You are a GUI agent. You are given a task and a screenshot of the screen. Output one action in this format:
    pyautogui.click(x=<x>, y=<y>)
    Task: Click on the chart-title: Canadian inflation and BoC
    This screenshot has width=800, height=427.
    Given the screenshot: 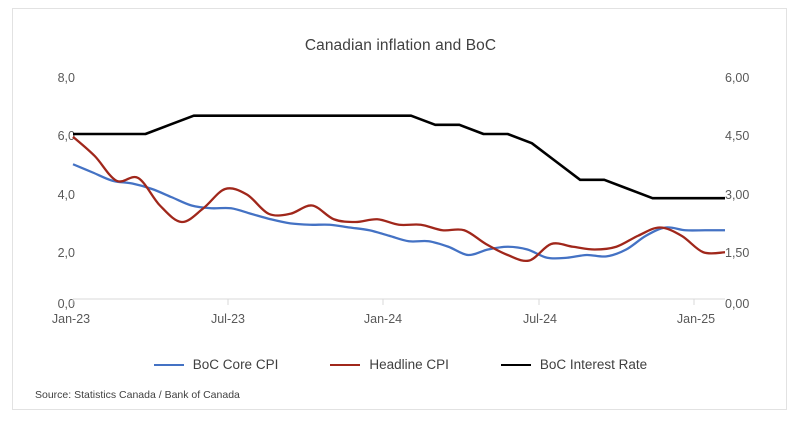 What is the action you would take?
    pyautogui.click(x=400, y=45)
    